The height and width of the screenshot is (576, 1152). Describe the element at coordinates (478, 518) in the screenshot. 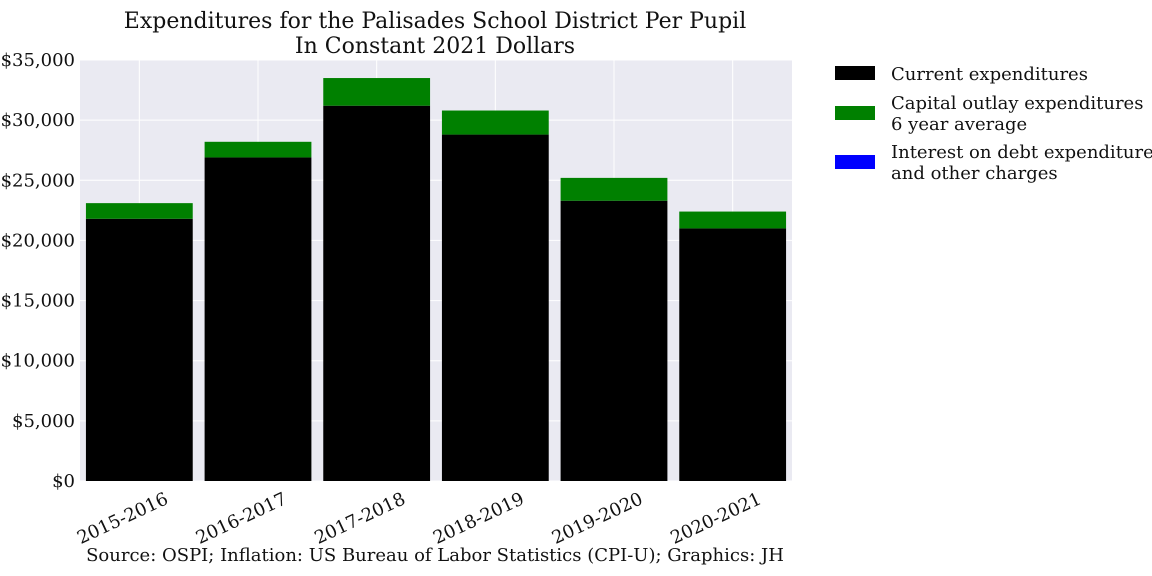

I see `x-tick-label: 2018-2019` at that location.